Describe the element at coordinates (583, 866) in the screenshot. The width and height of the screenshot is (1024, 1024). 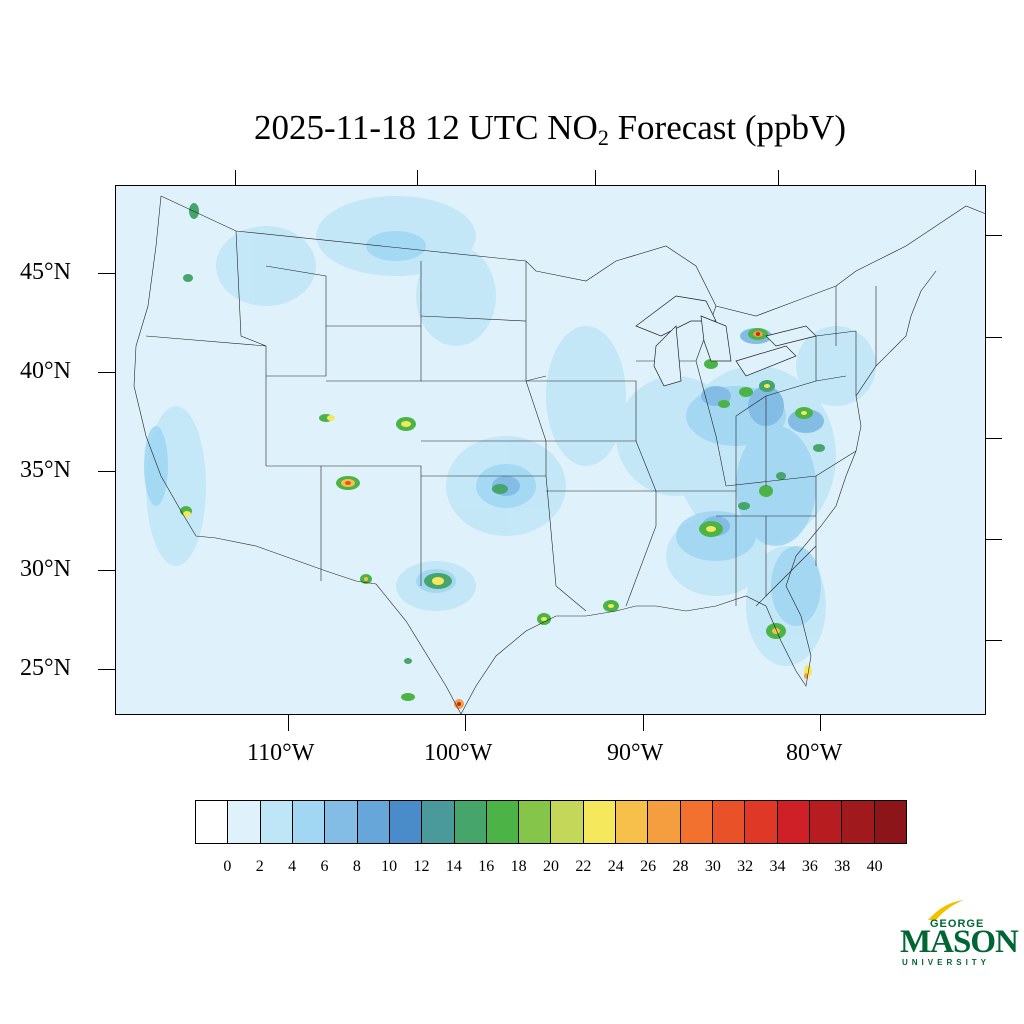
I see `colorbar-tick-label: 22` at that location.